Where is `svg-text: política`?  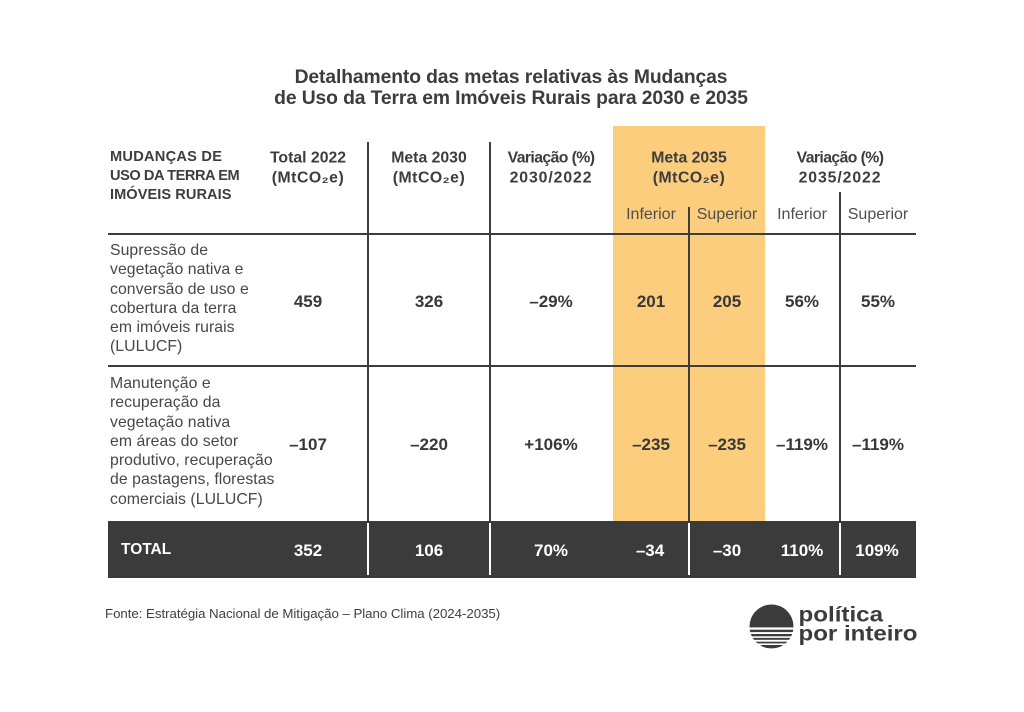
svg-text: política is located at coordinates (842, 615).